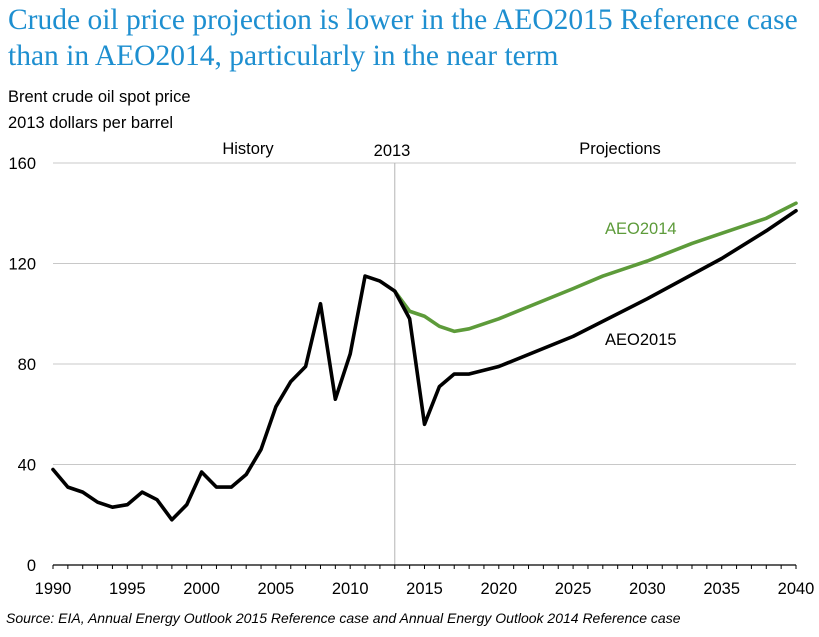 The image size is (819, 637). I want to click on year-2013-annotation: 2013, so click(392, 151).